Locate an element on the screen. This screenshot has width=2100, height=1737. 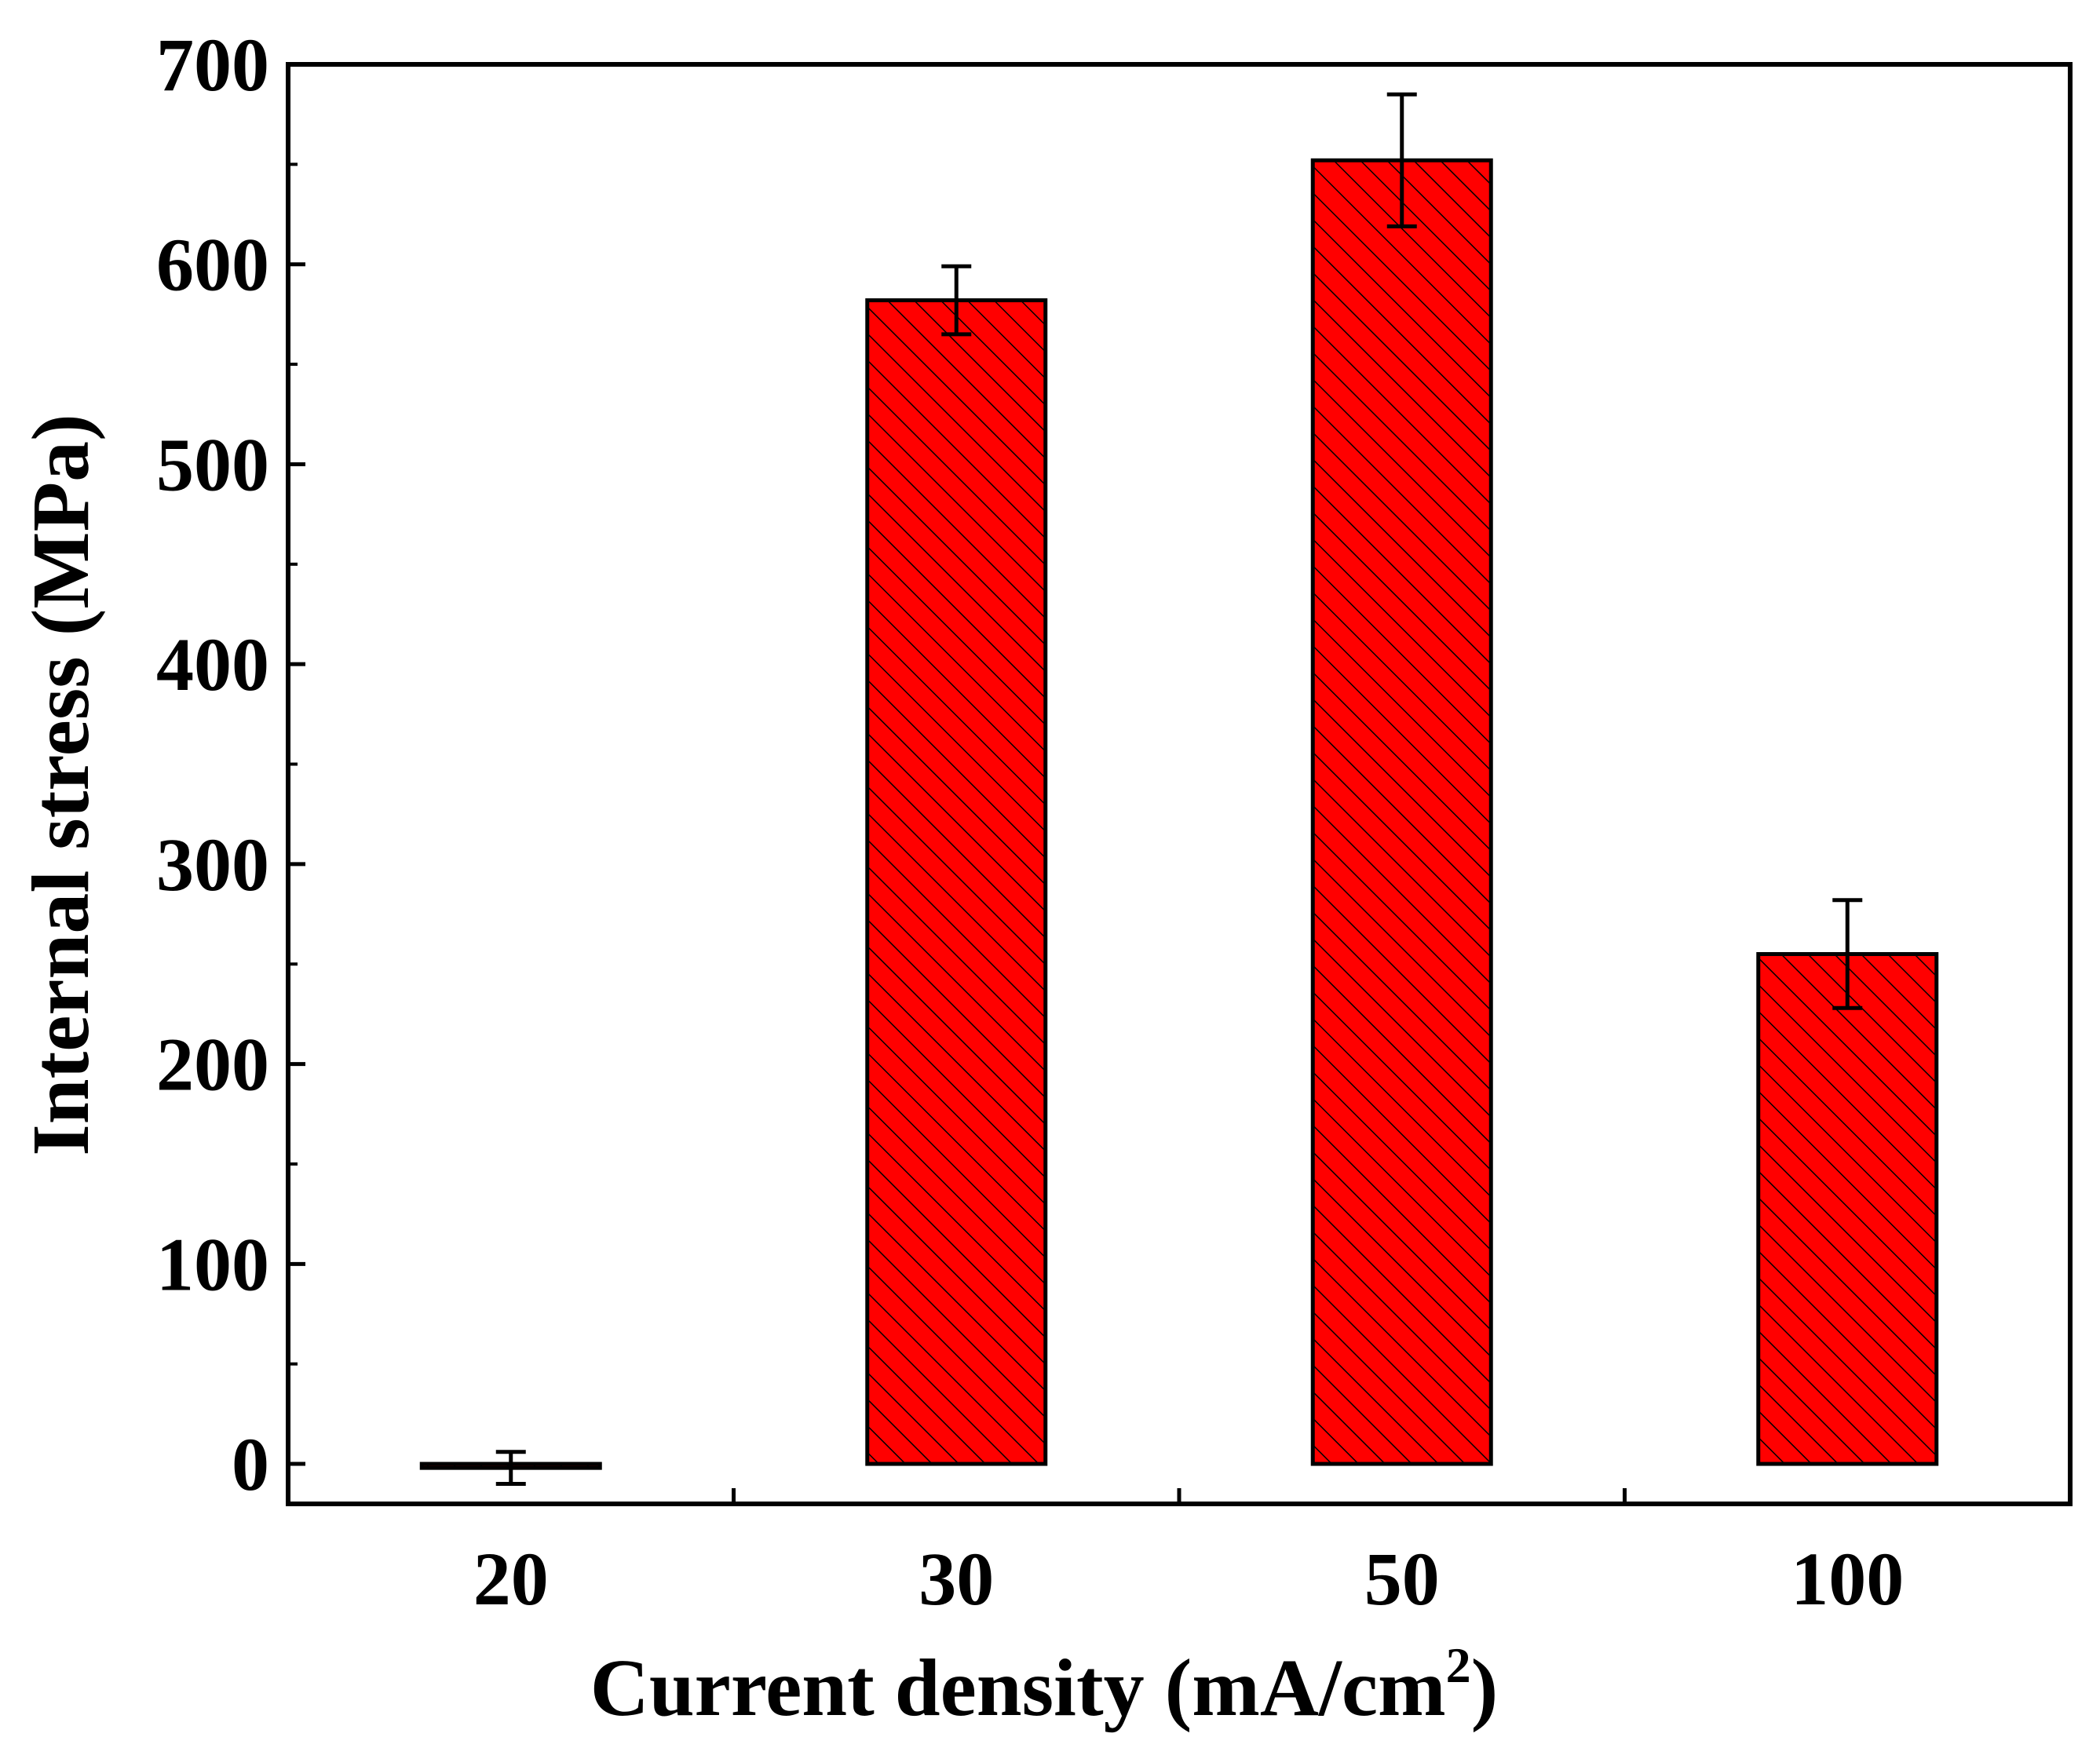
y-tick-label-0: 0 is located at coordinates (250, 1464).